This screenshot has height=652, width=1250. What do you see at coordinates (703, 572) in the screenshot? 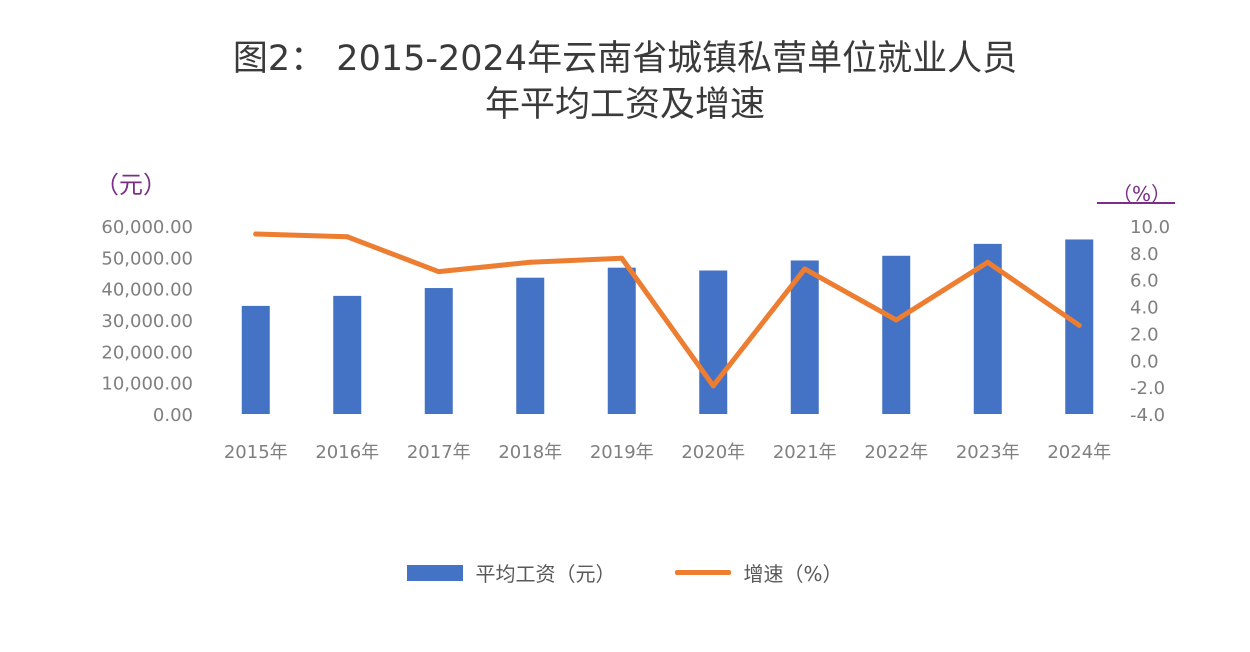
I see `legend-swatch-line` at bounding box center [703, 572].